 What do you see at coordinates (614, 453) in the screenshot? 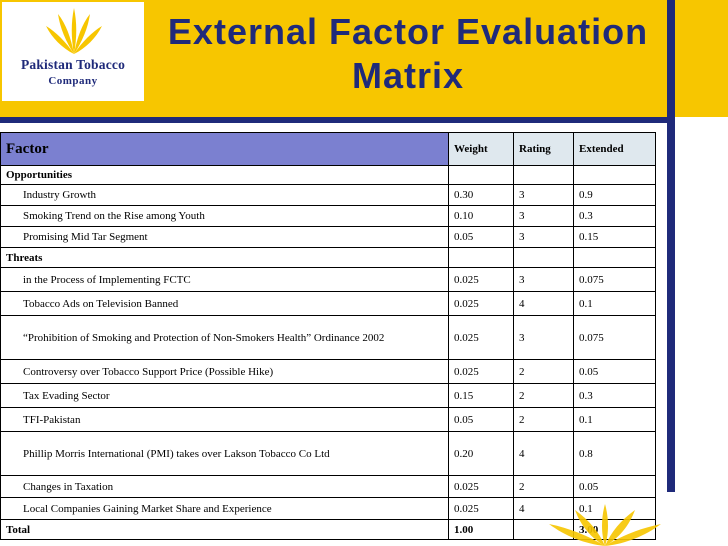
I see `extended-cell: 0.8` at bounding box center [614, 453].